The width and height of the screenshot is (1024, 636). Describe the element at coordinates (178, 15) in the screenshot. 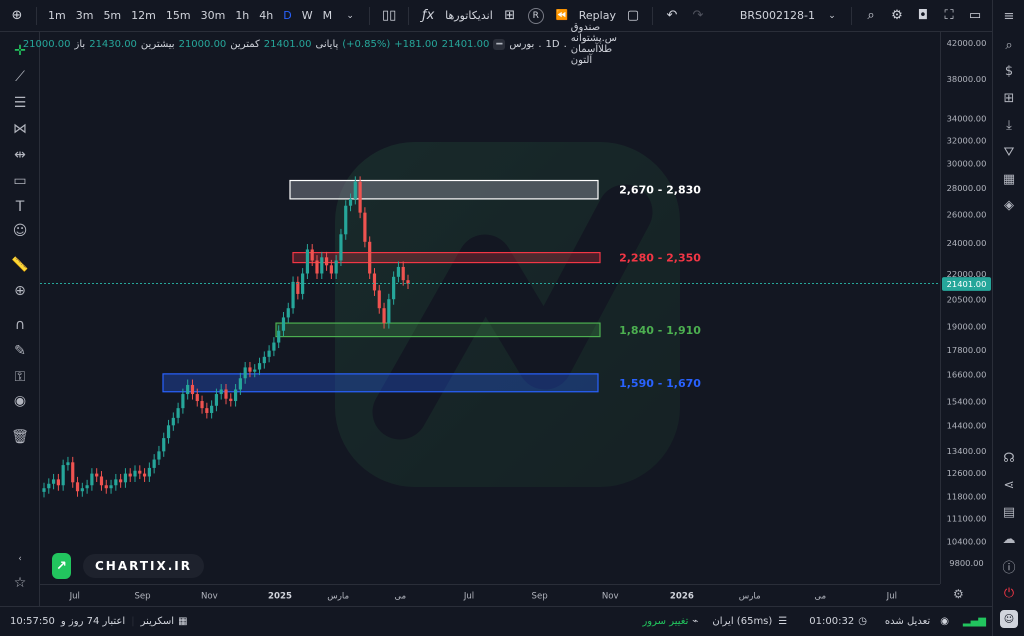

I see `timeframe-15m: 15m` at that location.